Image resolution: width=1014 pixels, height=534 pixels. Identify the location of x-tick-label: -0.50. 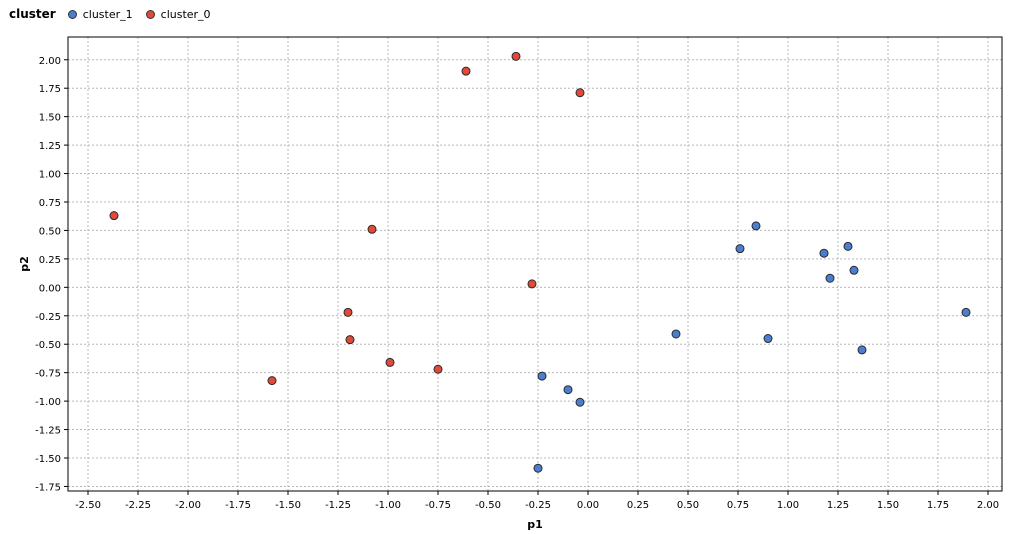
(488, 505).